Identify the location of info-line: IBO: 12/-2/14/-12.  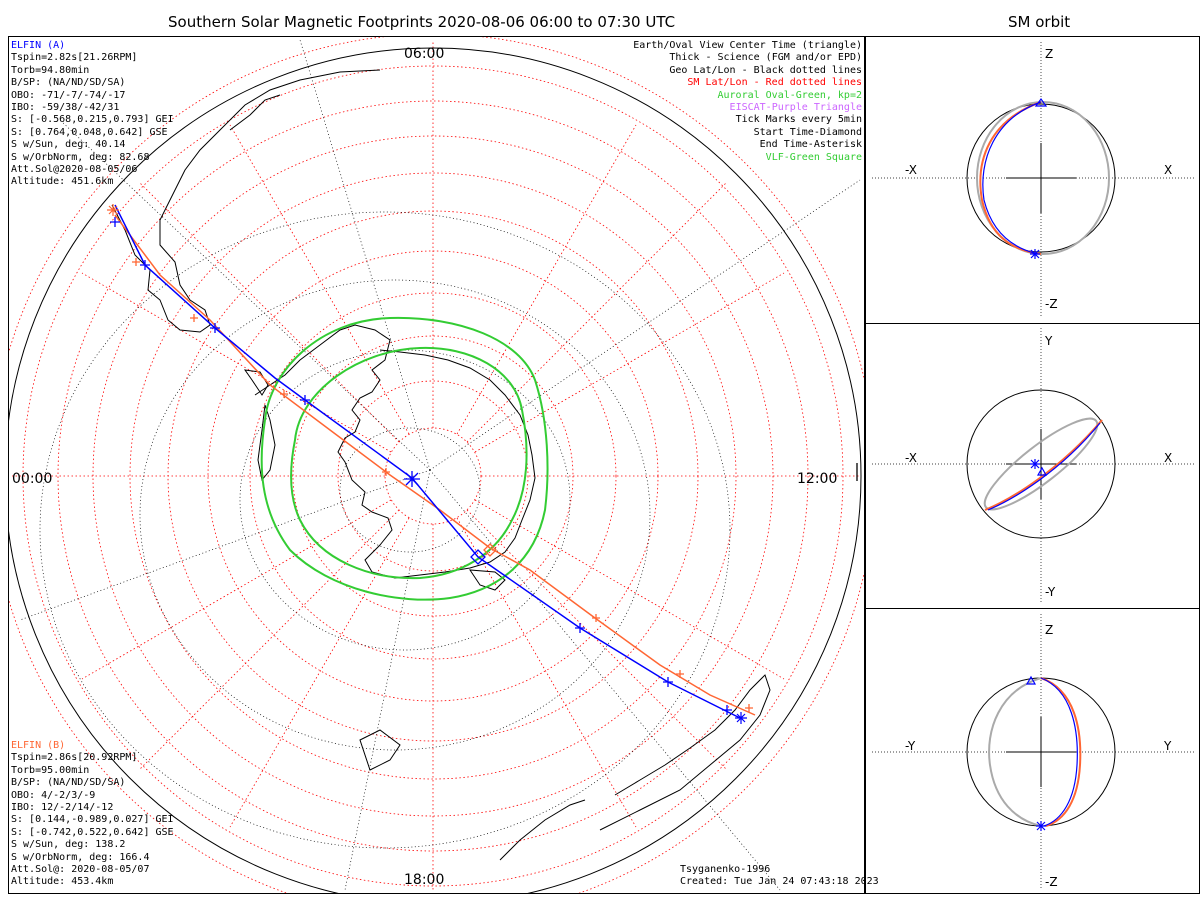
(62, 808).